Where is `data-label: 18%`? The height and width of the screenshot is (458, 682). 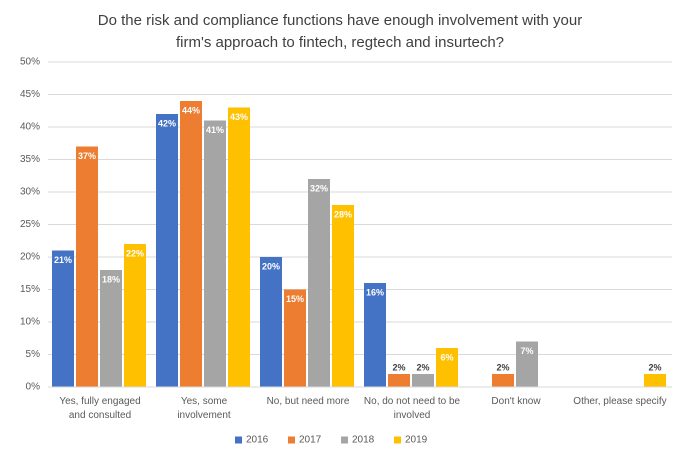 data-label: 18% is located at coordinates (111, 279).